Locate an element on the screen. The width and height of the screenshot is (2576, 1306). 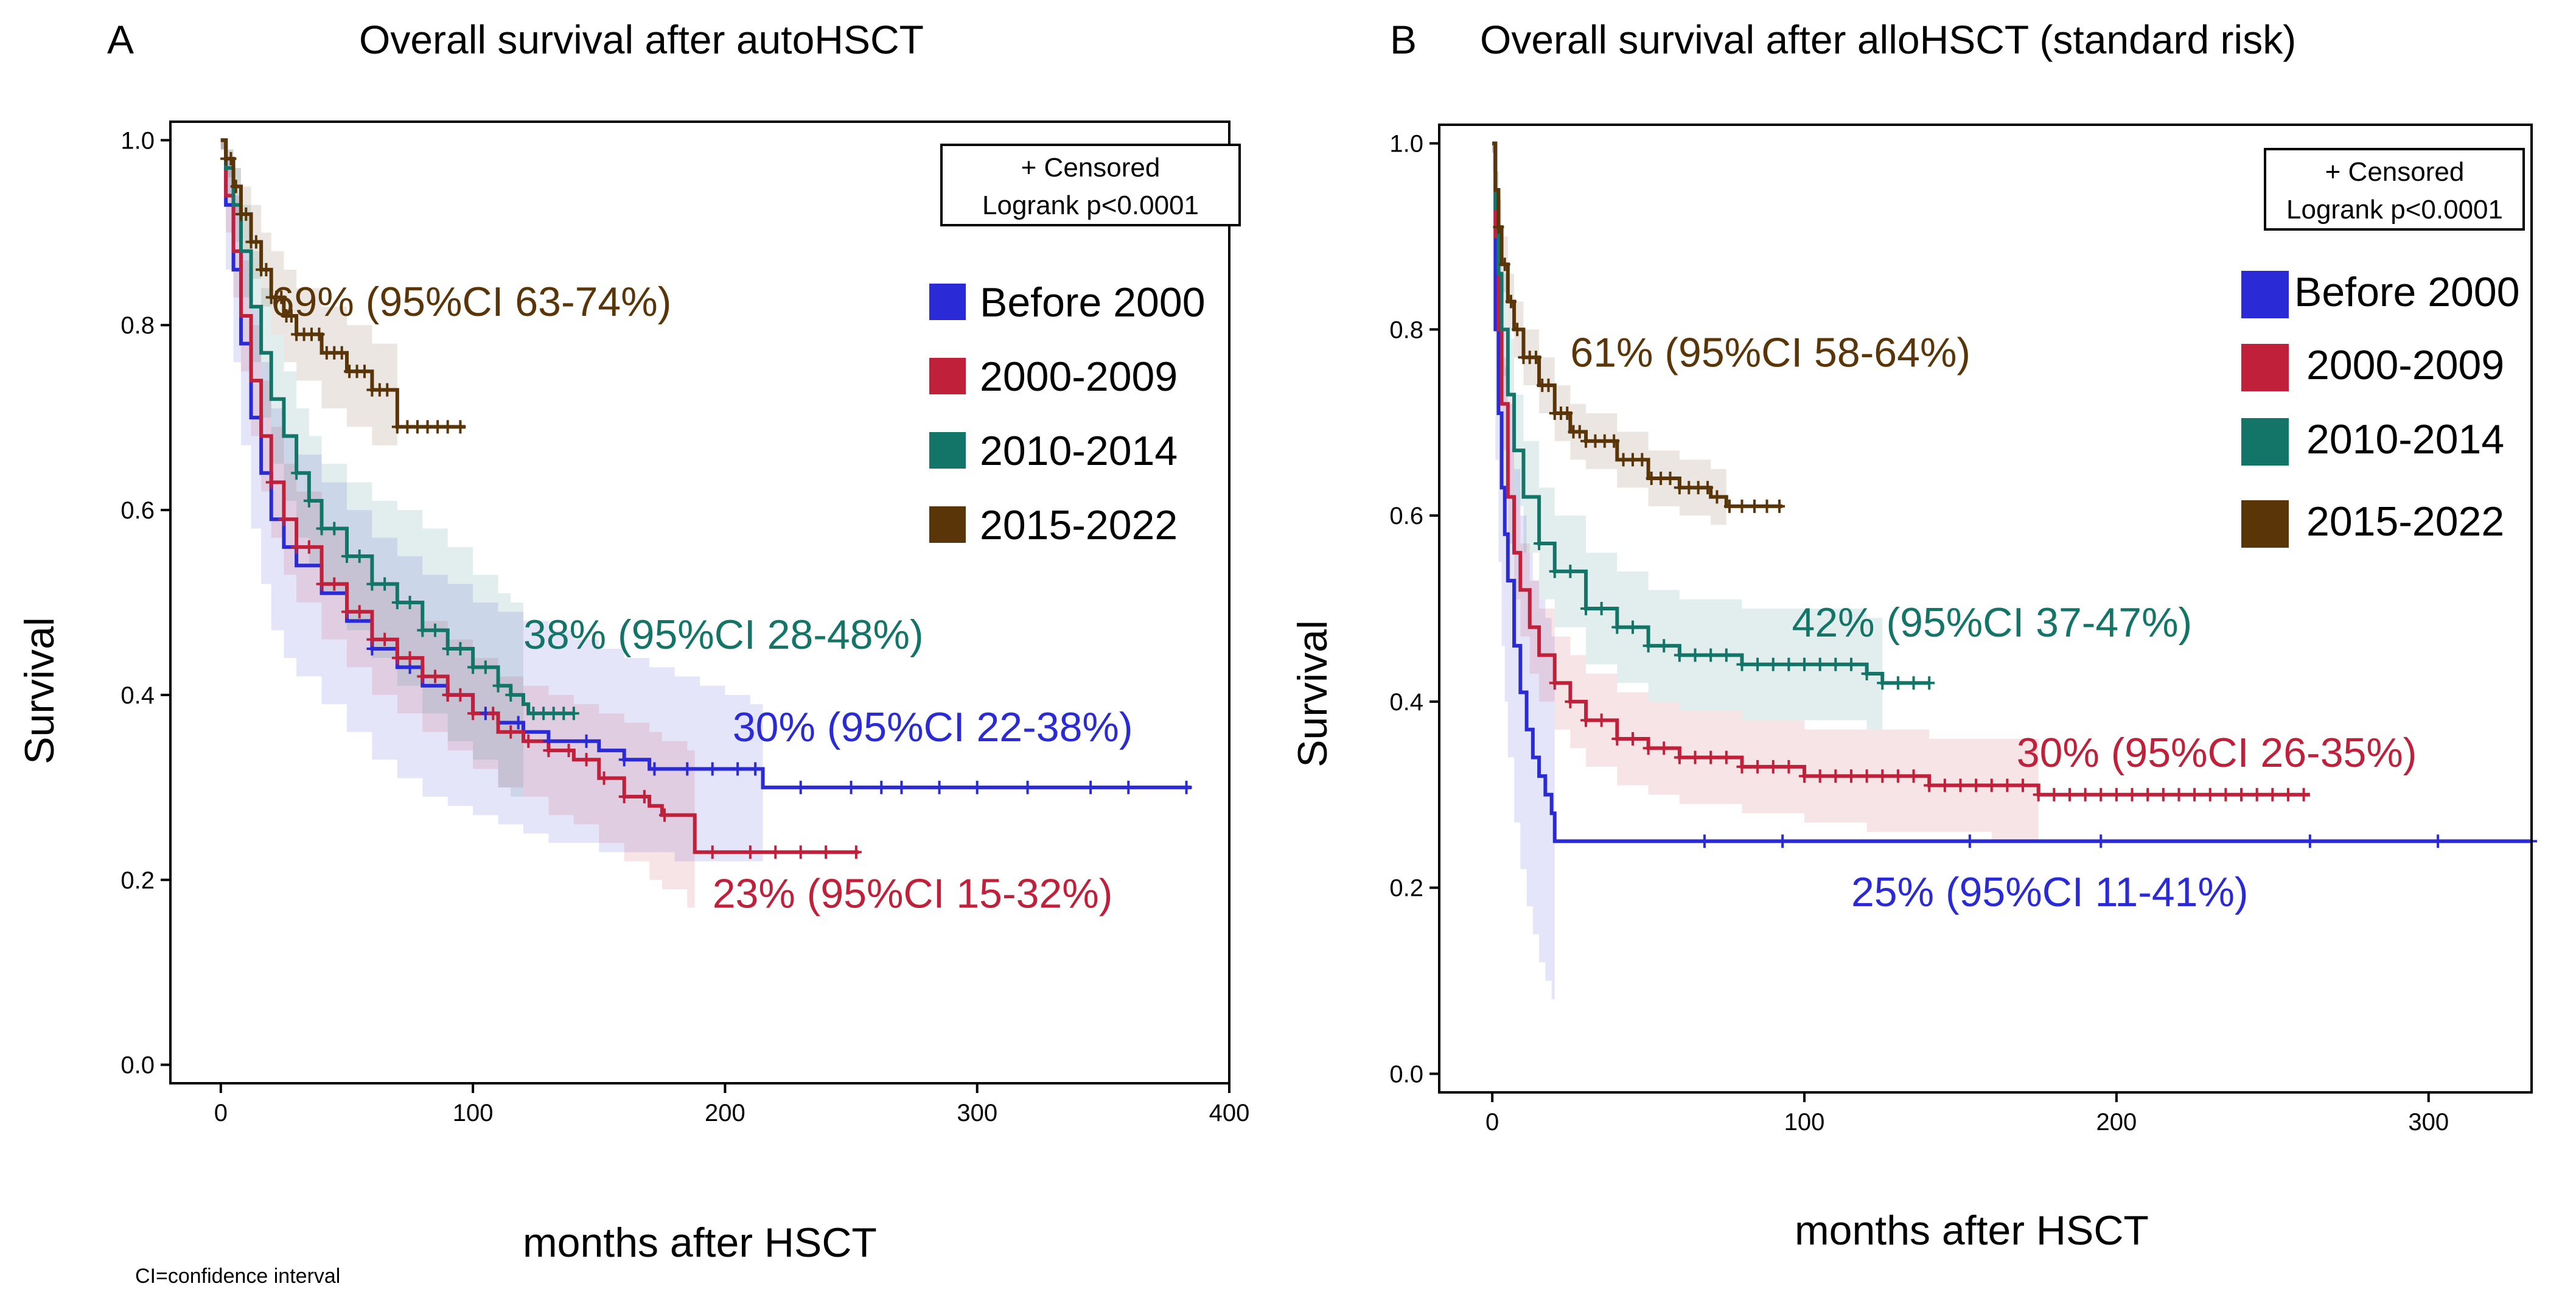
panel-b-y-tick-label: 0.2 is located at coordinates (1406, 889).